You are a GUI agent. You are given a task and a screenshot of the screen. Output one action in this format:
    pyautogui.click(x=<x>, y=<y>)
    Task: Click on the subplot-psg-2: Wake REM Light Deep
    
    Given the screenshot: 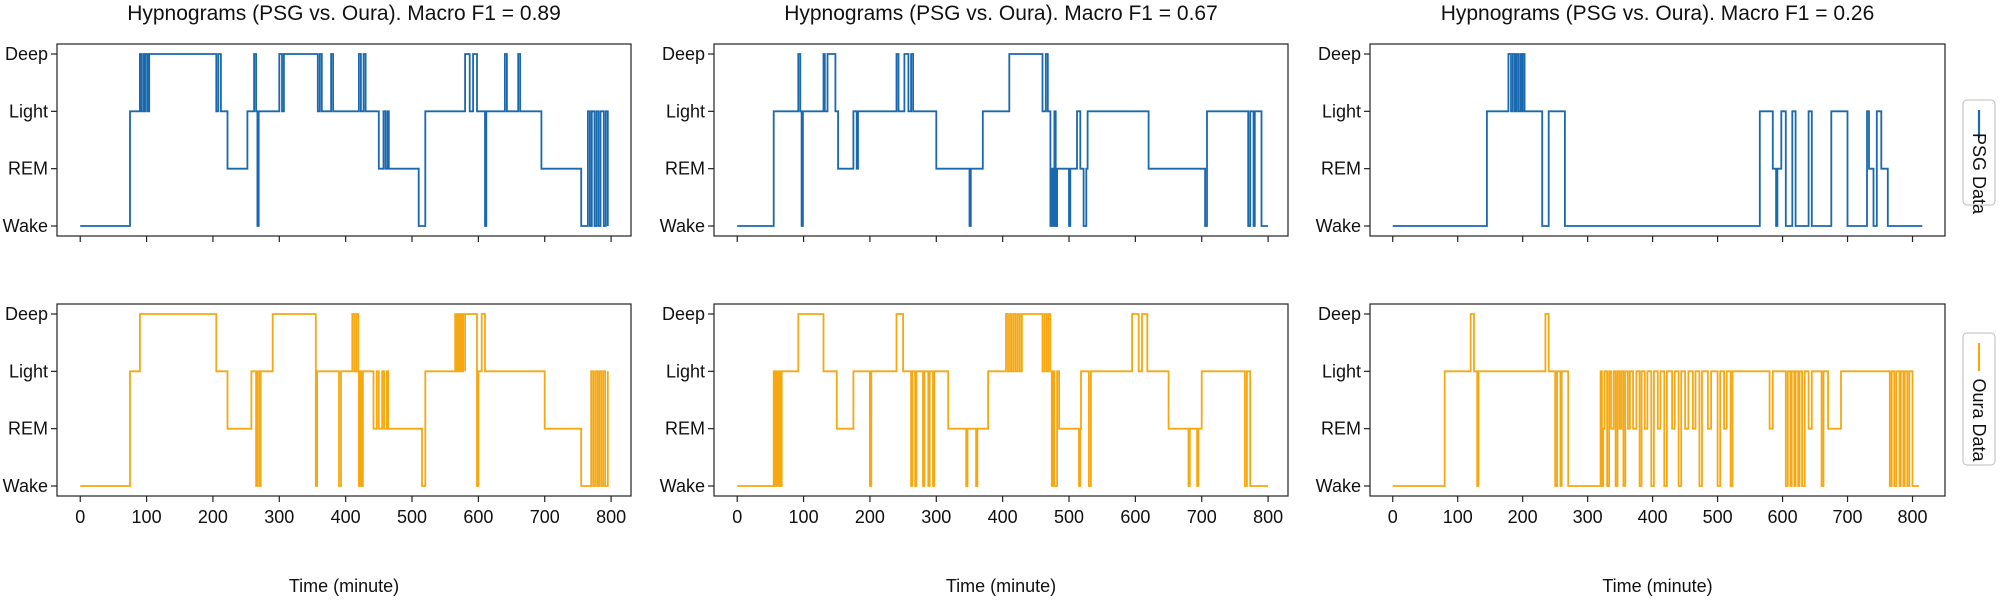 What is the action you would take?
    pyautogui.click(x=974, y=142)
    